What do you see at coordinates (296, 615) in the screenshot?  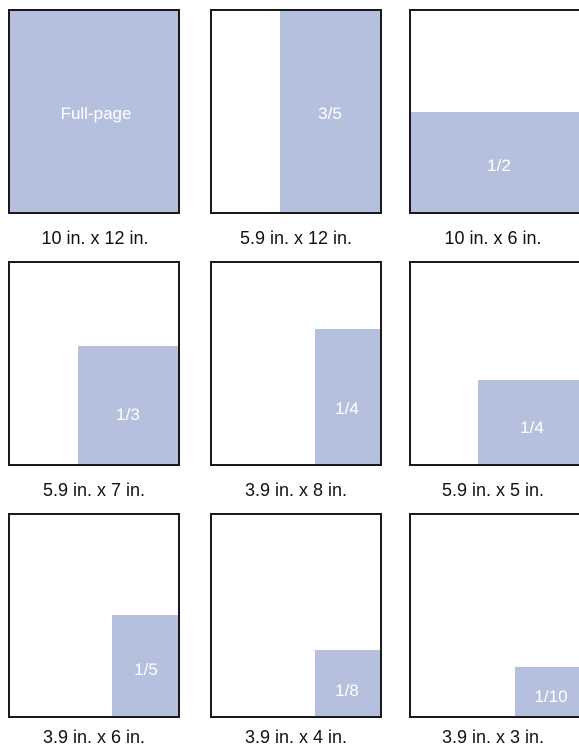 I see `page-frame-eighth: 1/8` at bounding box center [296, 615].